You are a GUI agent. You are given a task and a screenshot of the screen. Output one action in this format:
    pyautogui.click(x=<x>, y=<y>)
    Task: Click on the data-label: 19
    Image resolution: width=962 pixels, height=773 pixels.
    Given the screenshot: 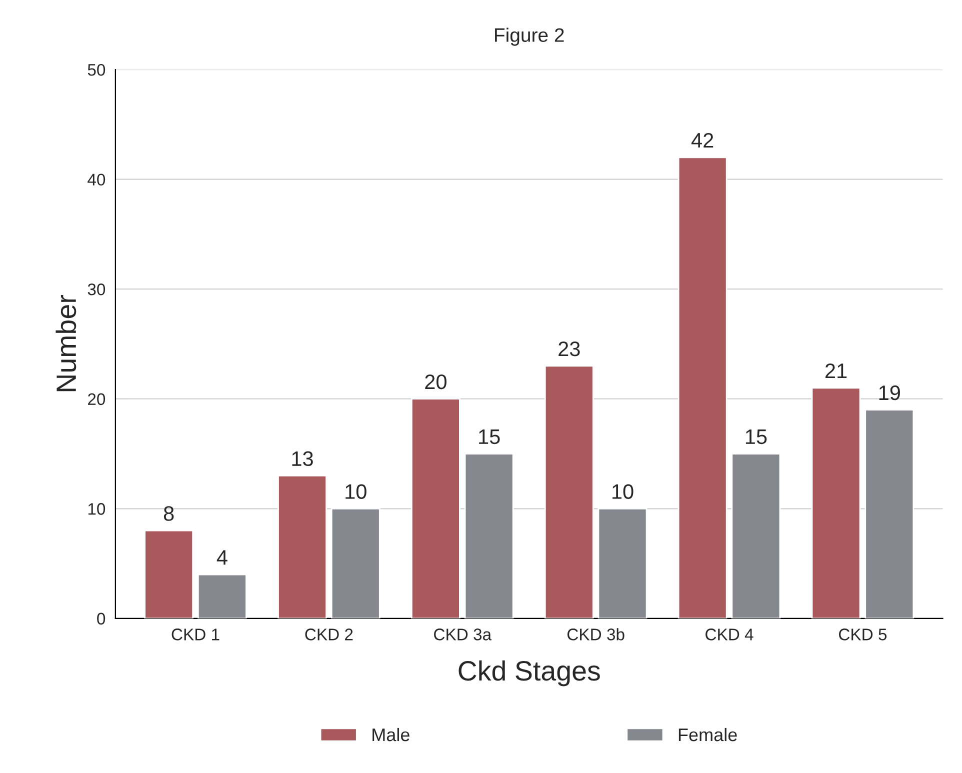 What is the action you would take?
    pyautogui.click(x=889, y=392)
    